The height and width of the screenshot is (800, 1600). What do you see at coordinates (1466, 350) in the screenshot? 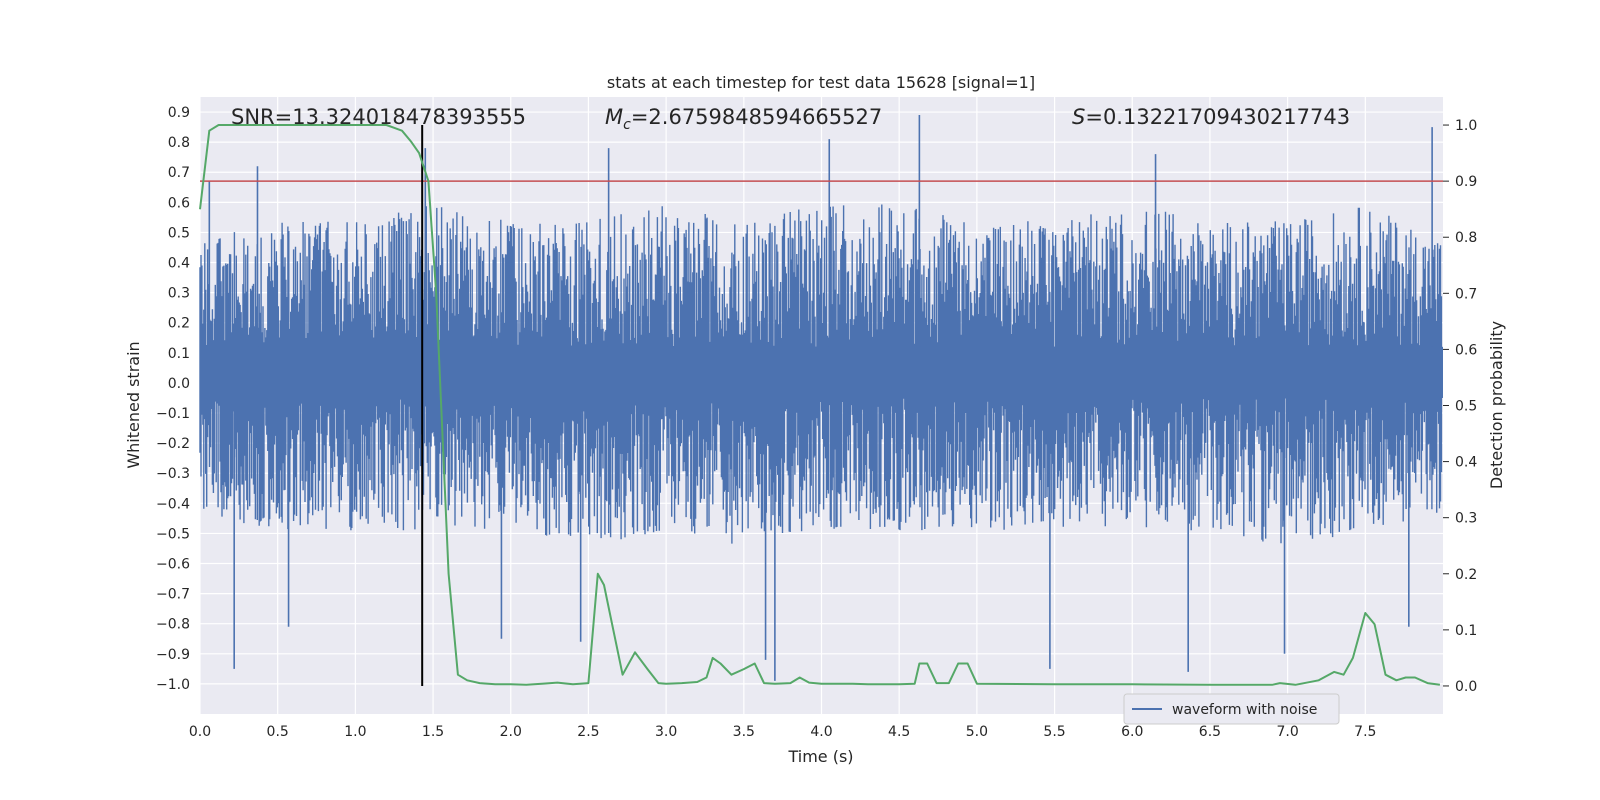
I see `y2-tick-label: 0.6` at bounding box center [1466, 350].